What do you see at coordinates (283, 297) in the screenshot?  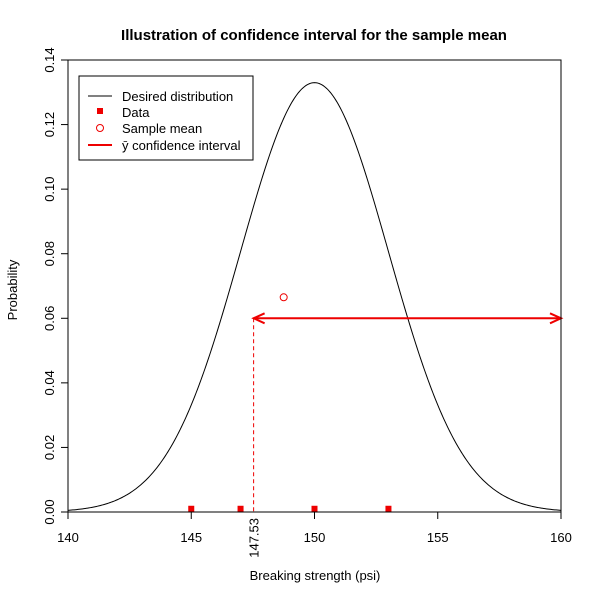 I see `sample-mean-point` at bounding box center [283, 297].